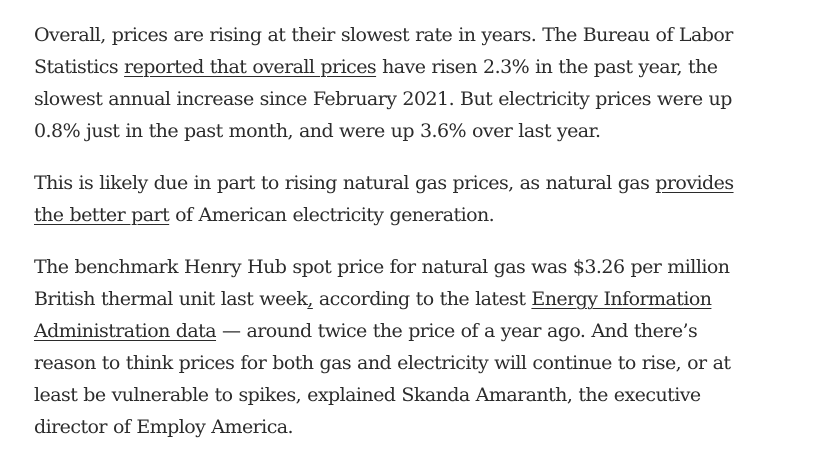 This screenshot has width=818, height=466. I want to click on electricity-generation-link: provides, so click(694, 183).